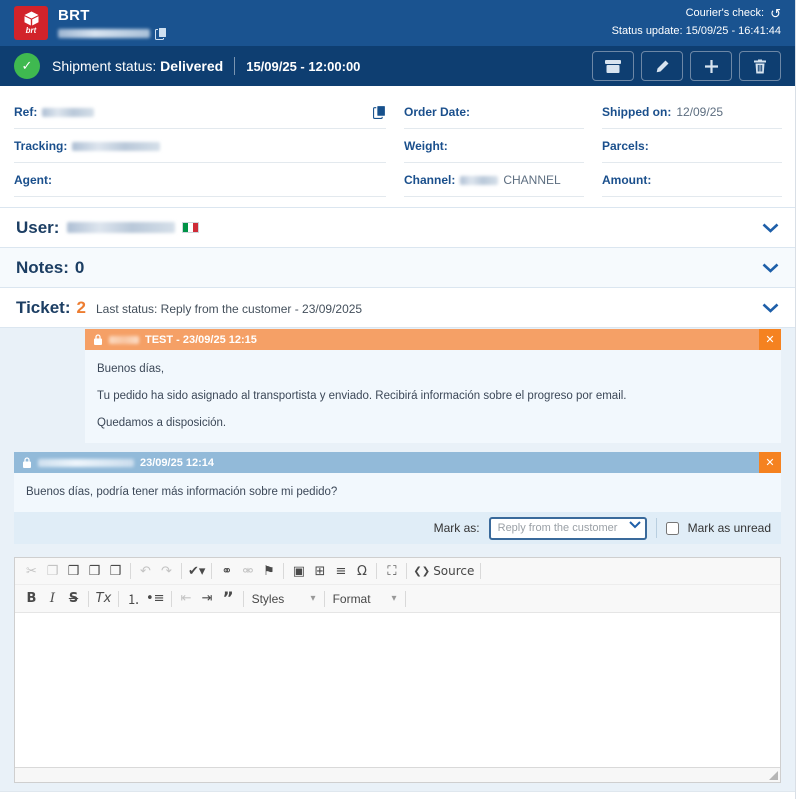 Image resolution: width=796 pixels, height=799 pixels. Describe the element at coordinates (422, 571) in the screenshot. I see `source-icon: ❮❯` at that location.